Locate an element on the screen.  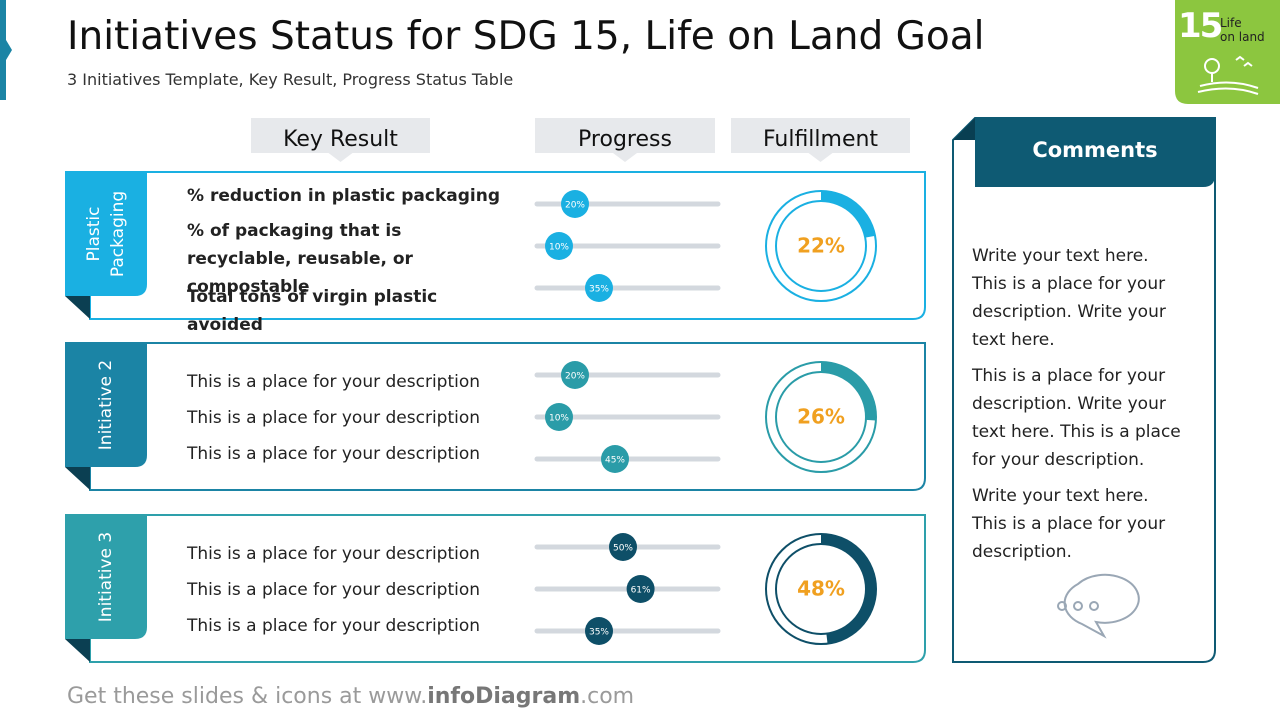
row-label: Initiative 3 is located at coordinates (106, 577).